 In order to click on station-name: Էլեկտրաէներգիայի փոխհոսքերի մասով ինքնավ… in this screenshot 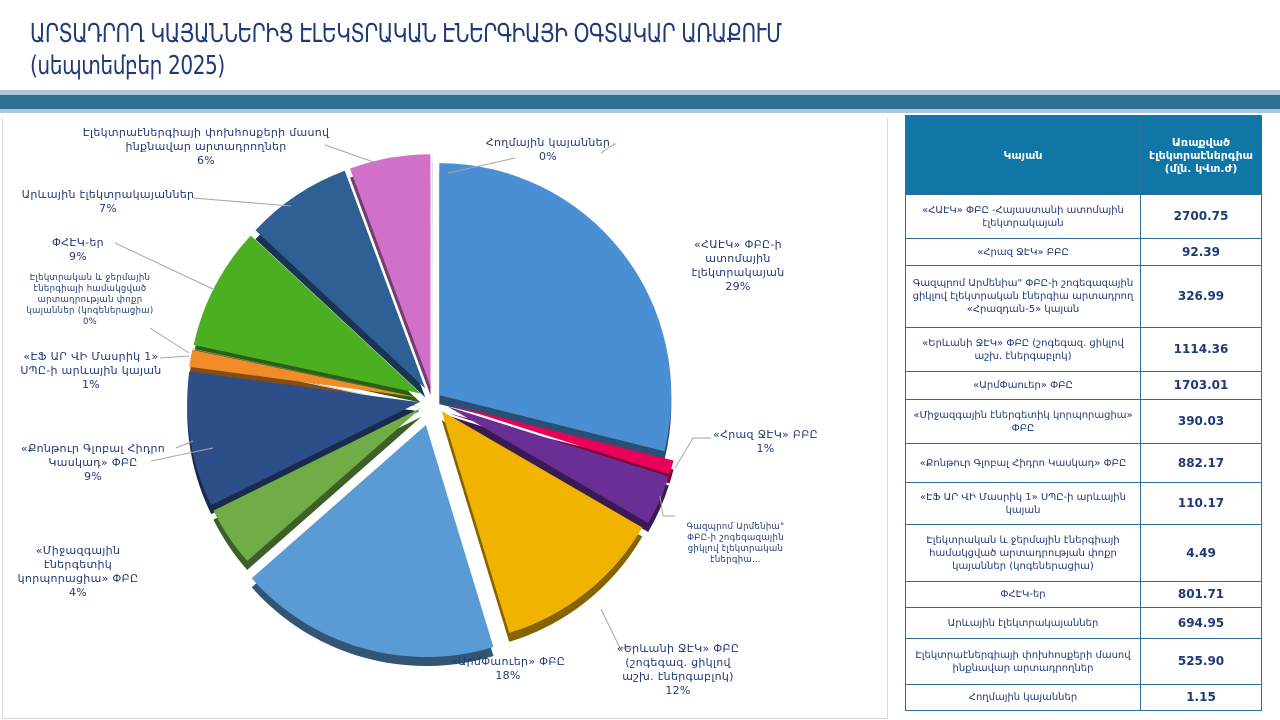, I will do `click(1023, 661)`.